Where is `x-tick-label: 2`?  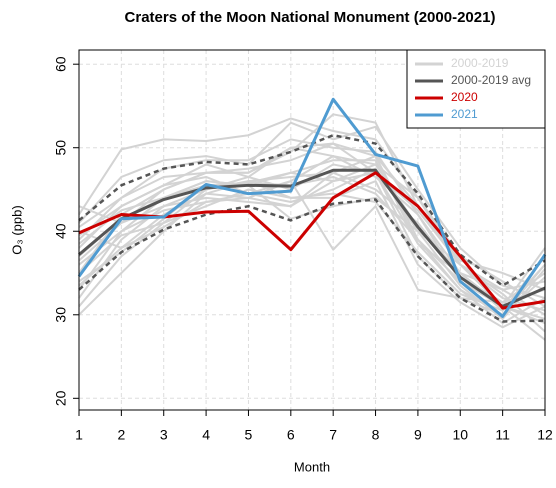 x-tick-label: 2 is located at coordinates (121, 435).